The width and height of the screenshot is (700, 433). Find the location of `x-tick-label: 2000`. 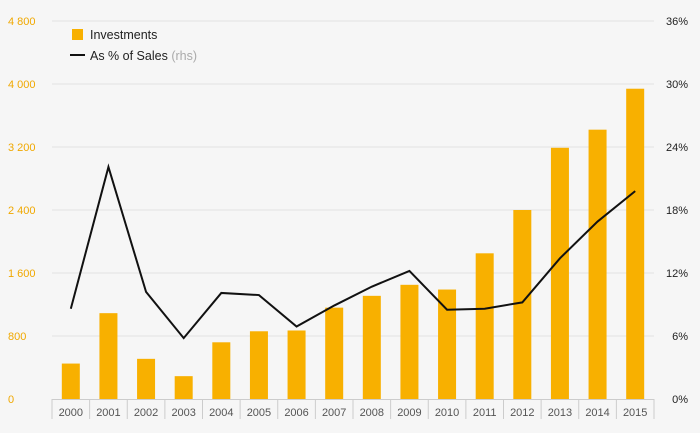

x-tick-label: 2000 is located at coordinates (71, 413).